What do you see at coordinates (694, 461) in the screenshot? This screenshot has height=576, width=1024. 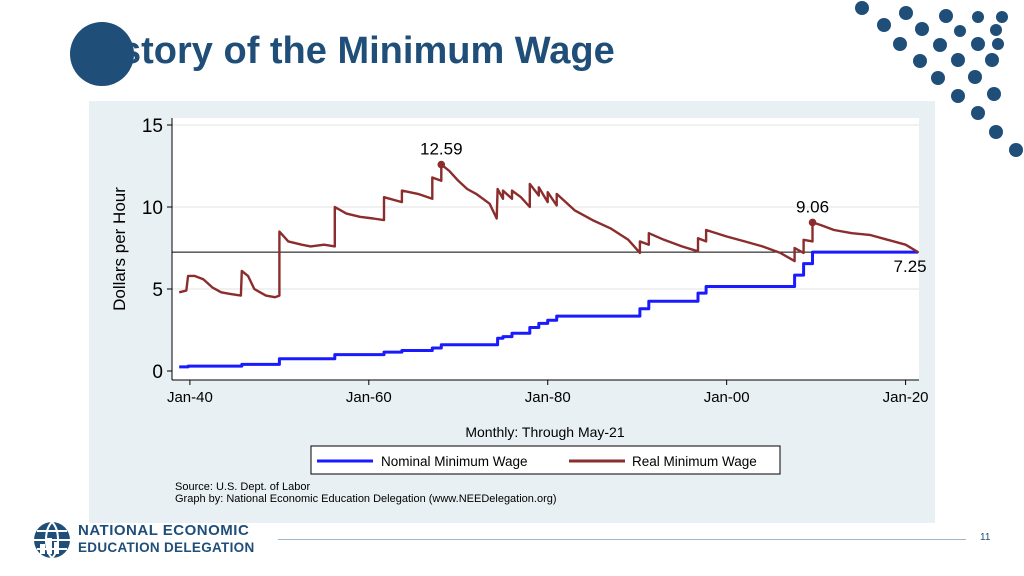 I see `legend-label-real: Real Minimum Wage` at bounding box center [694, 461].